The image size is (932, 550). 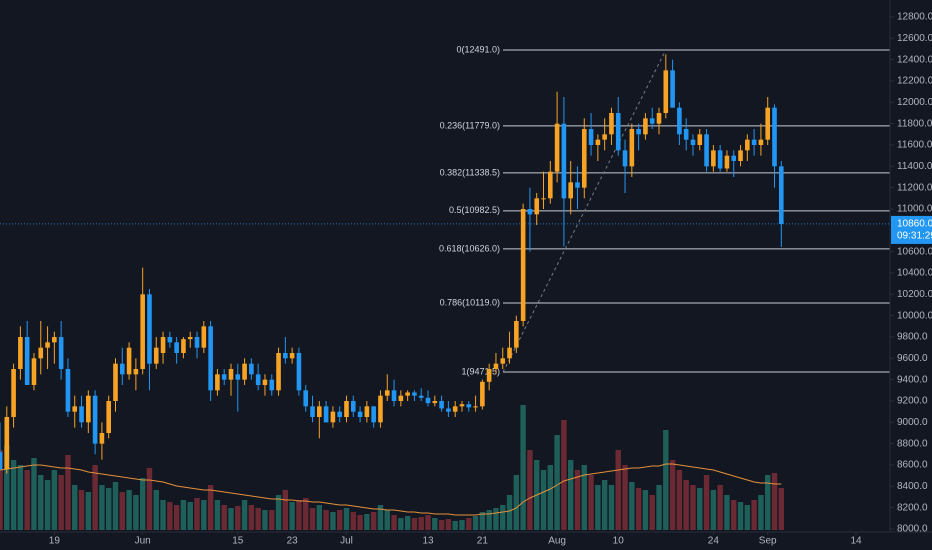 I want to click on x-tick-label: 23, so click(x=293, y=541).